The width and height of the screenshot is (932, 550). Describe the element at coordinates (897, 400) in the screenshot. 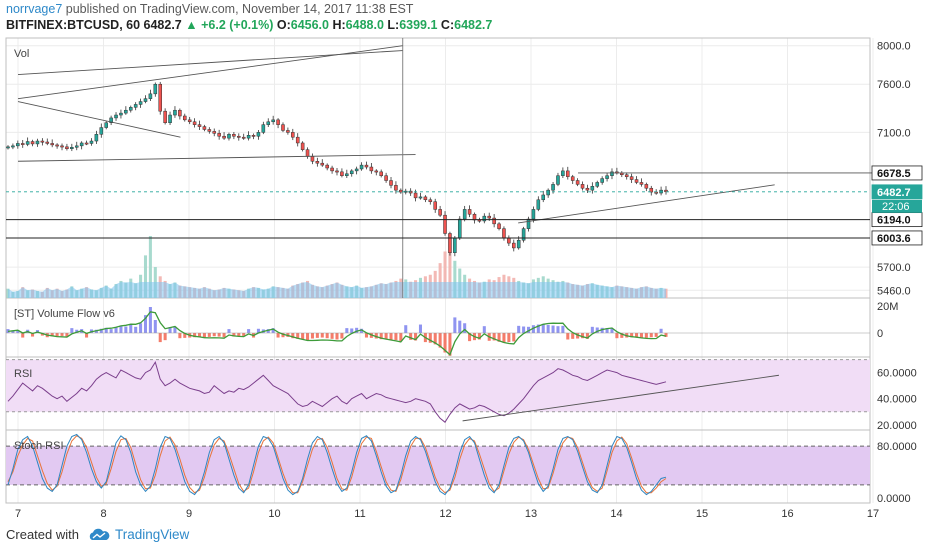

I see `rsi-tick-label: 40.0000` at that location.